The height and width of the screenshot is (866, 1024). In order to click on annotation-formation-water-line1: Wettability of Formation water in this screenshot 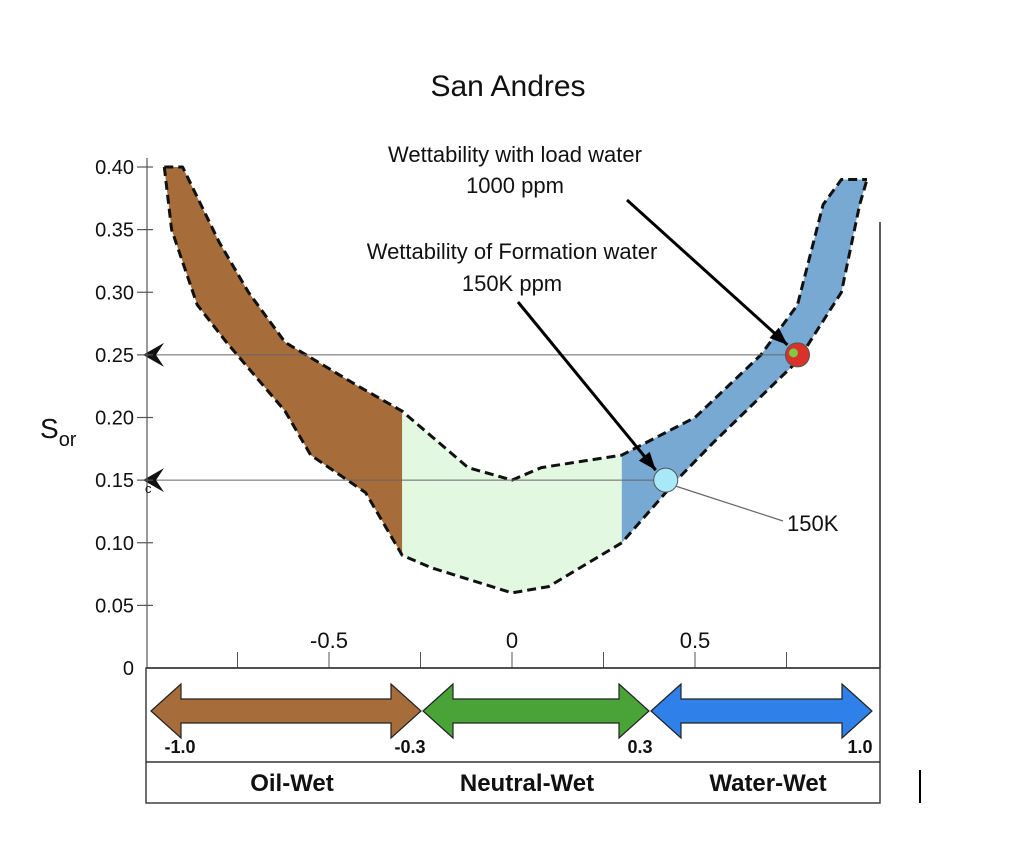, I will do `click(512, 251)`.